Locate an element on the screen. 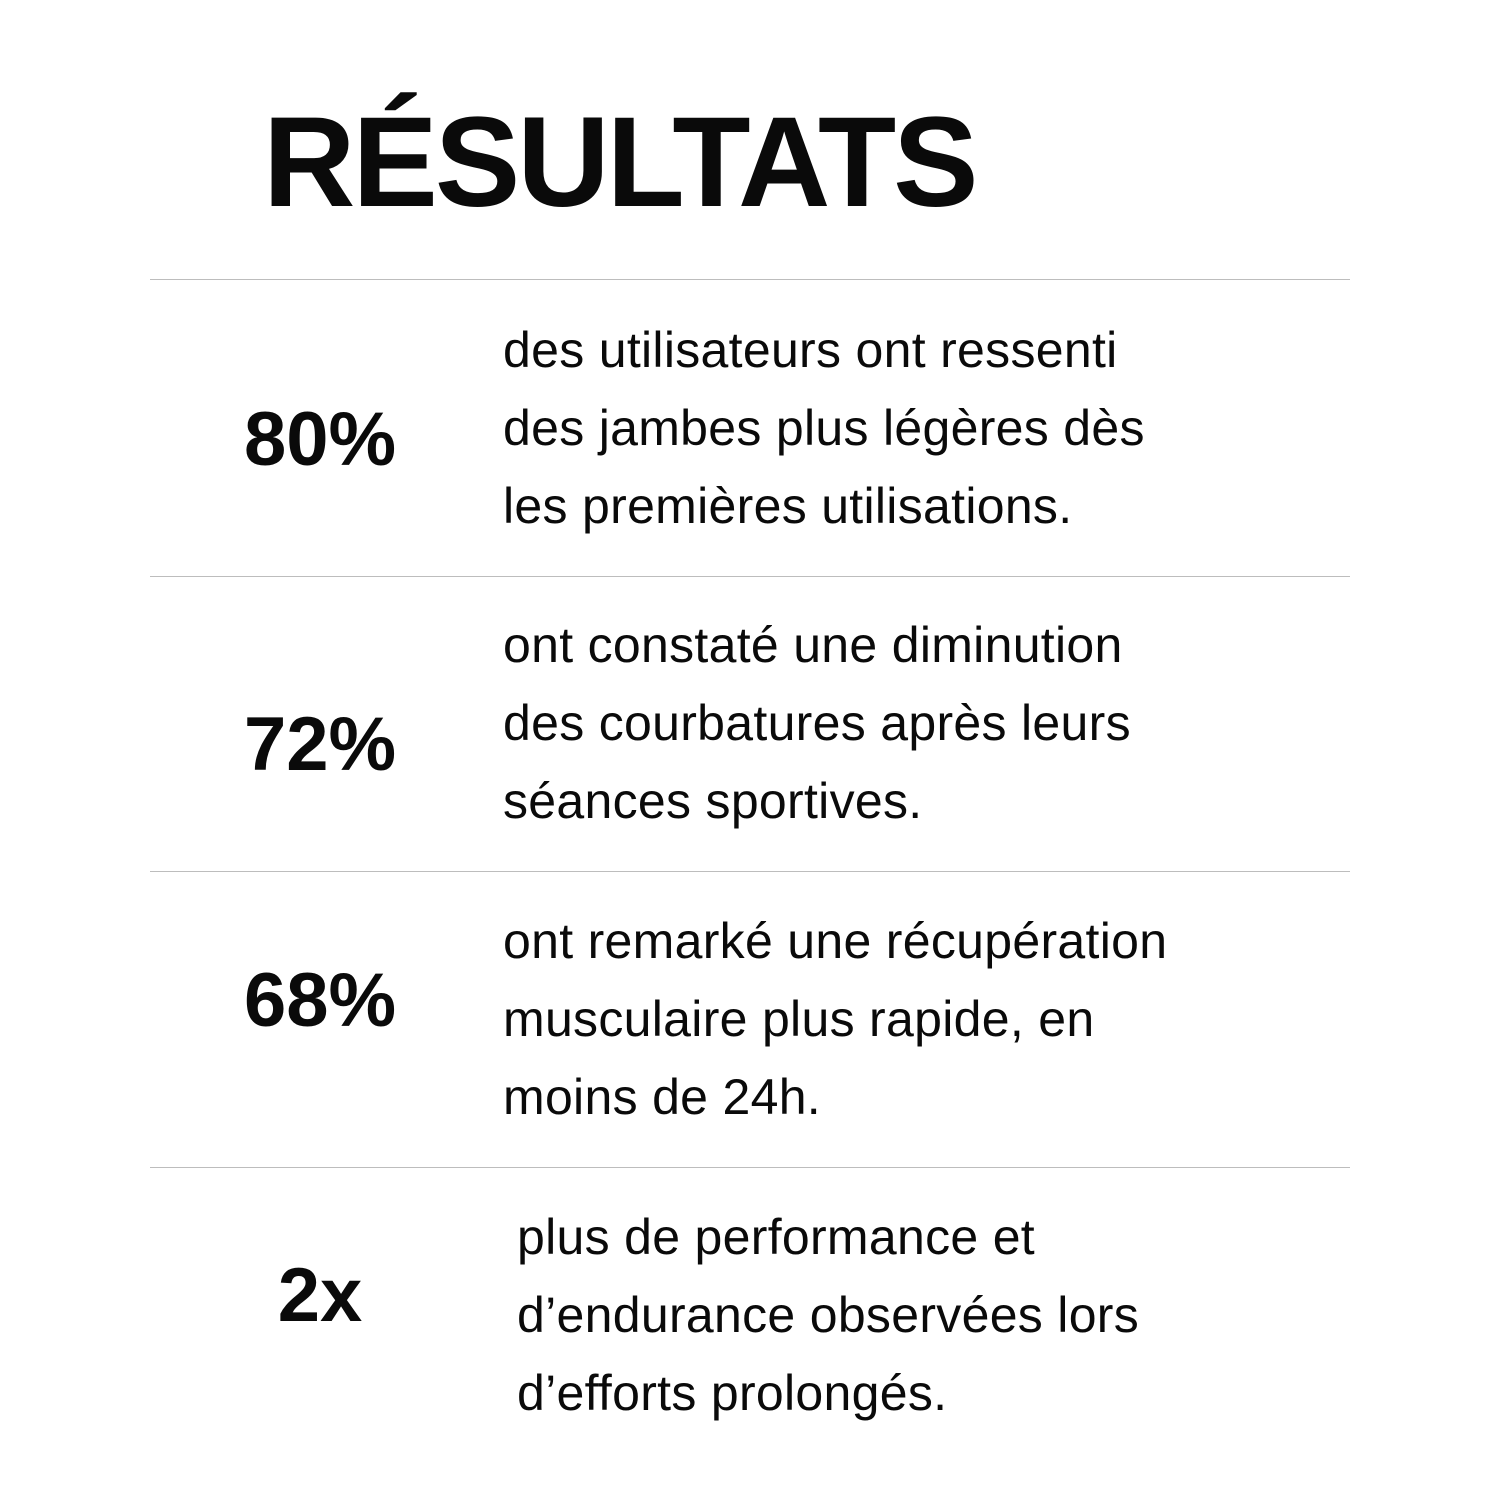 The image size is (1500, 1500). stat-description-line: ont remarké une récupération is located at coordinates (835, 941).